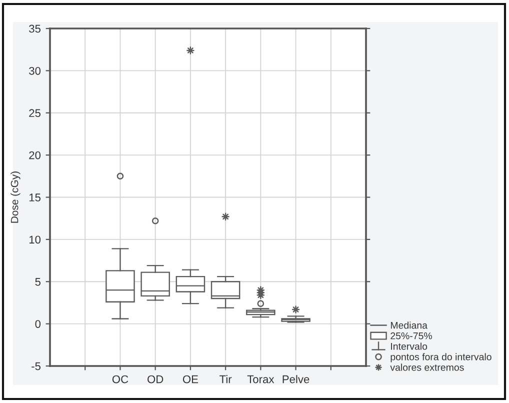 The width and height of the screenshot is (509, 403). I want to click on x-tick-label: Pelve, so click(296, 379).